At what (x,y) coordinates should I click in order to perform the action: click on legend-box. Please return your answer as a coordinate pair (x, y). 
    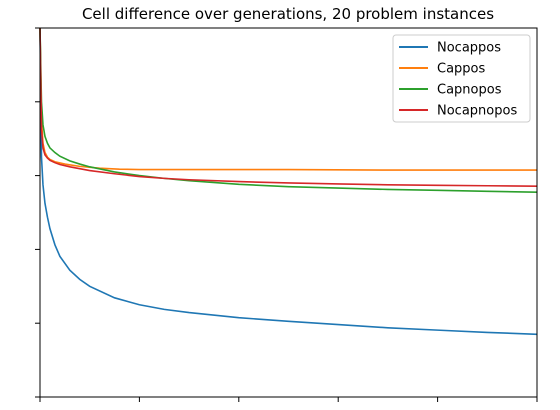
    Looking at the image, I should click on (461, 78).